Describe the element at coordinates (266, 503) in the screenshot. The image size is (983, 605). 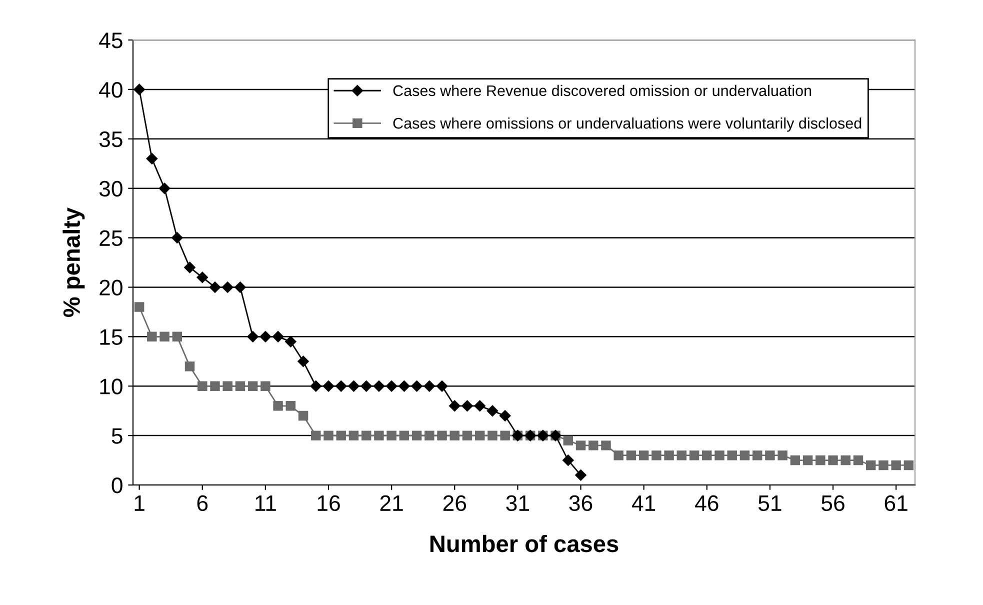
I see `x-tick-label: 11` at that location.